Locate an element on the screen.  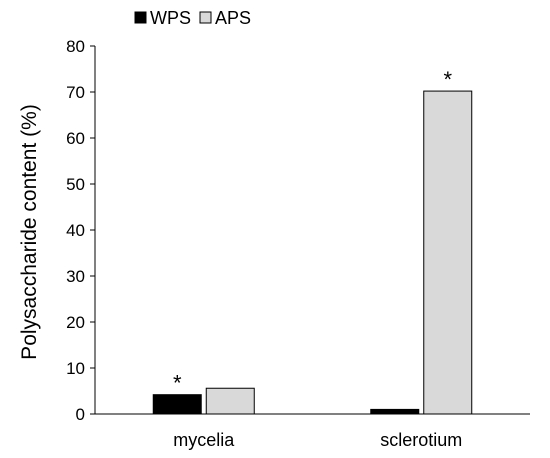
y-tick-label: 60 is located at coordinates (75, 138).